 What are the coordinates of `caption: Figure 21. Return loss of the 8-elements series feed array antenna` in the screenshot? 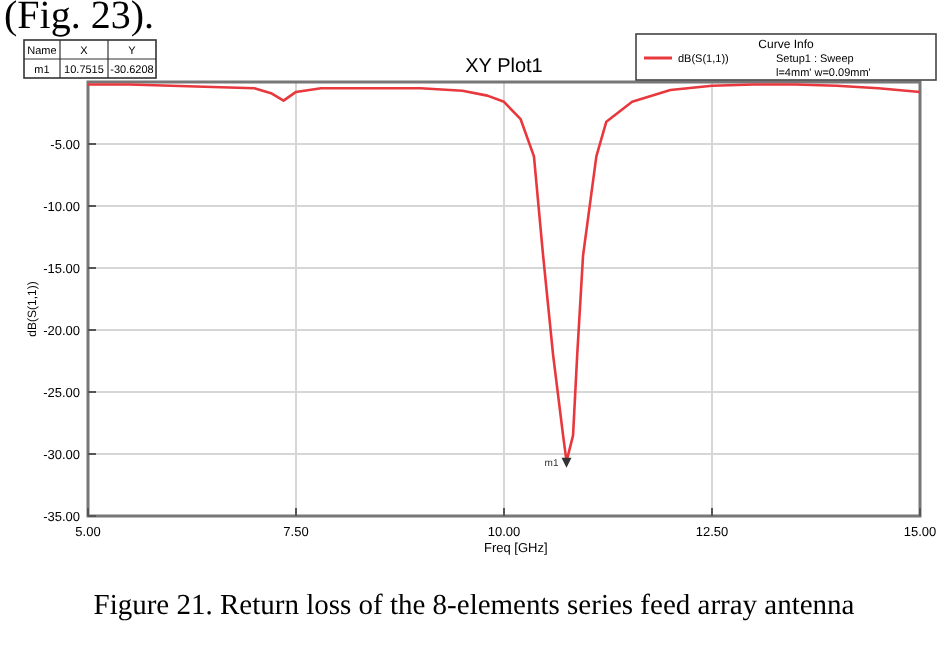 It's located at (474, 606).